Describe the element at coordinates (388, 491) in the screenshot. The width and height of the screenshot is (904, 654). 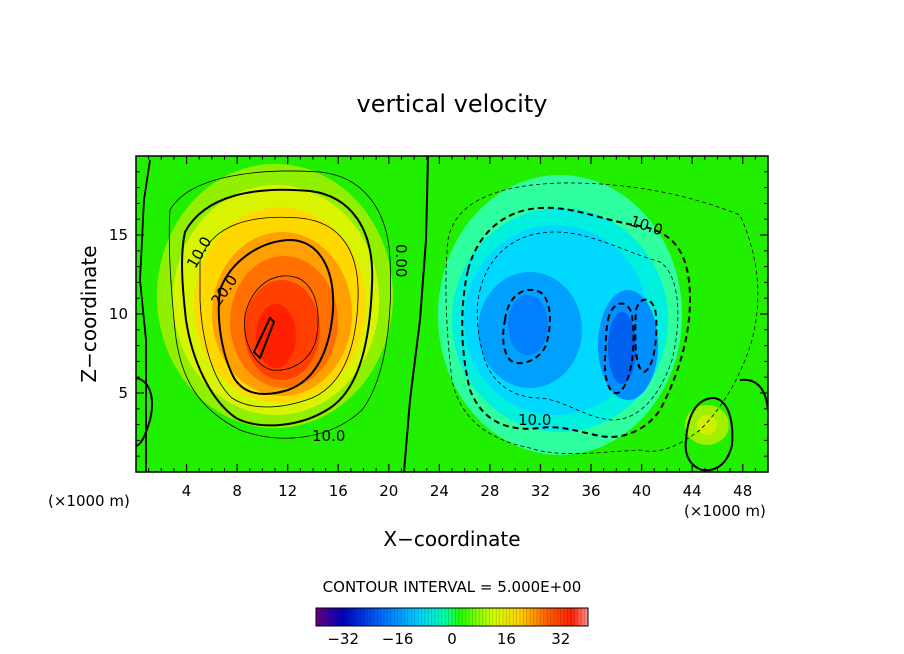
I see `x-tick-label: 20` at that location.